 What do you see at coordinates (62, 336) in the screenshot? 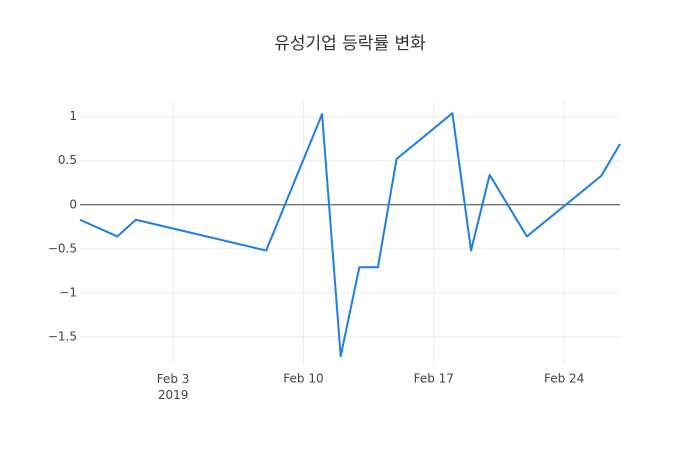
I see `y-tick-label: −1.5` at bounding box center [62, 336].